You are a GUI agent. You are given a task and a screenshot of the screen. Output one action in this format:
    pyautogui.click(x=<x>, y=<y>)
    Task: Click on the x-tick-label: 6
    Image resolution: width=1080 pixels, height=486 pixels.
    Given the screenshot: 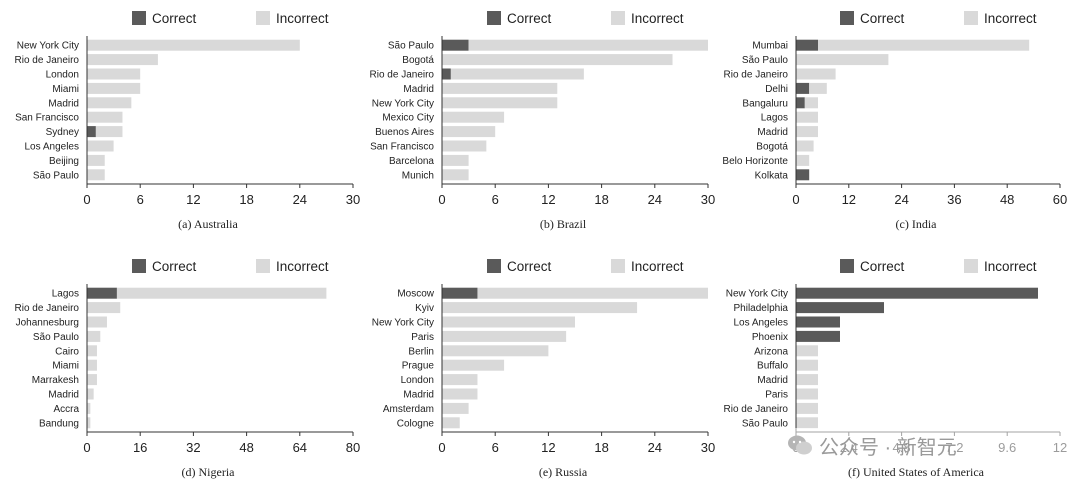 What is the action you would take?
    pyautogui.click(x=495, y=447)
    